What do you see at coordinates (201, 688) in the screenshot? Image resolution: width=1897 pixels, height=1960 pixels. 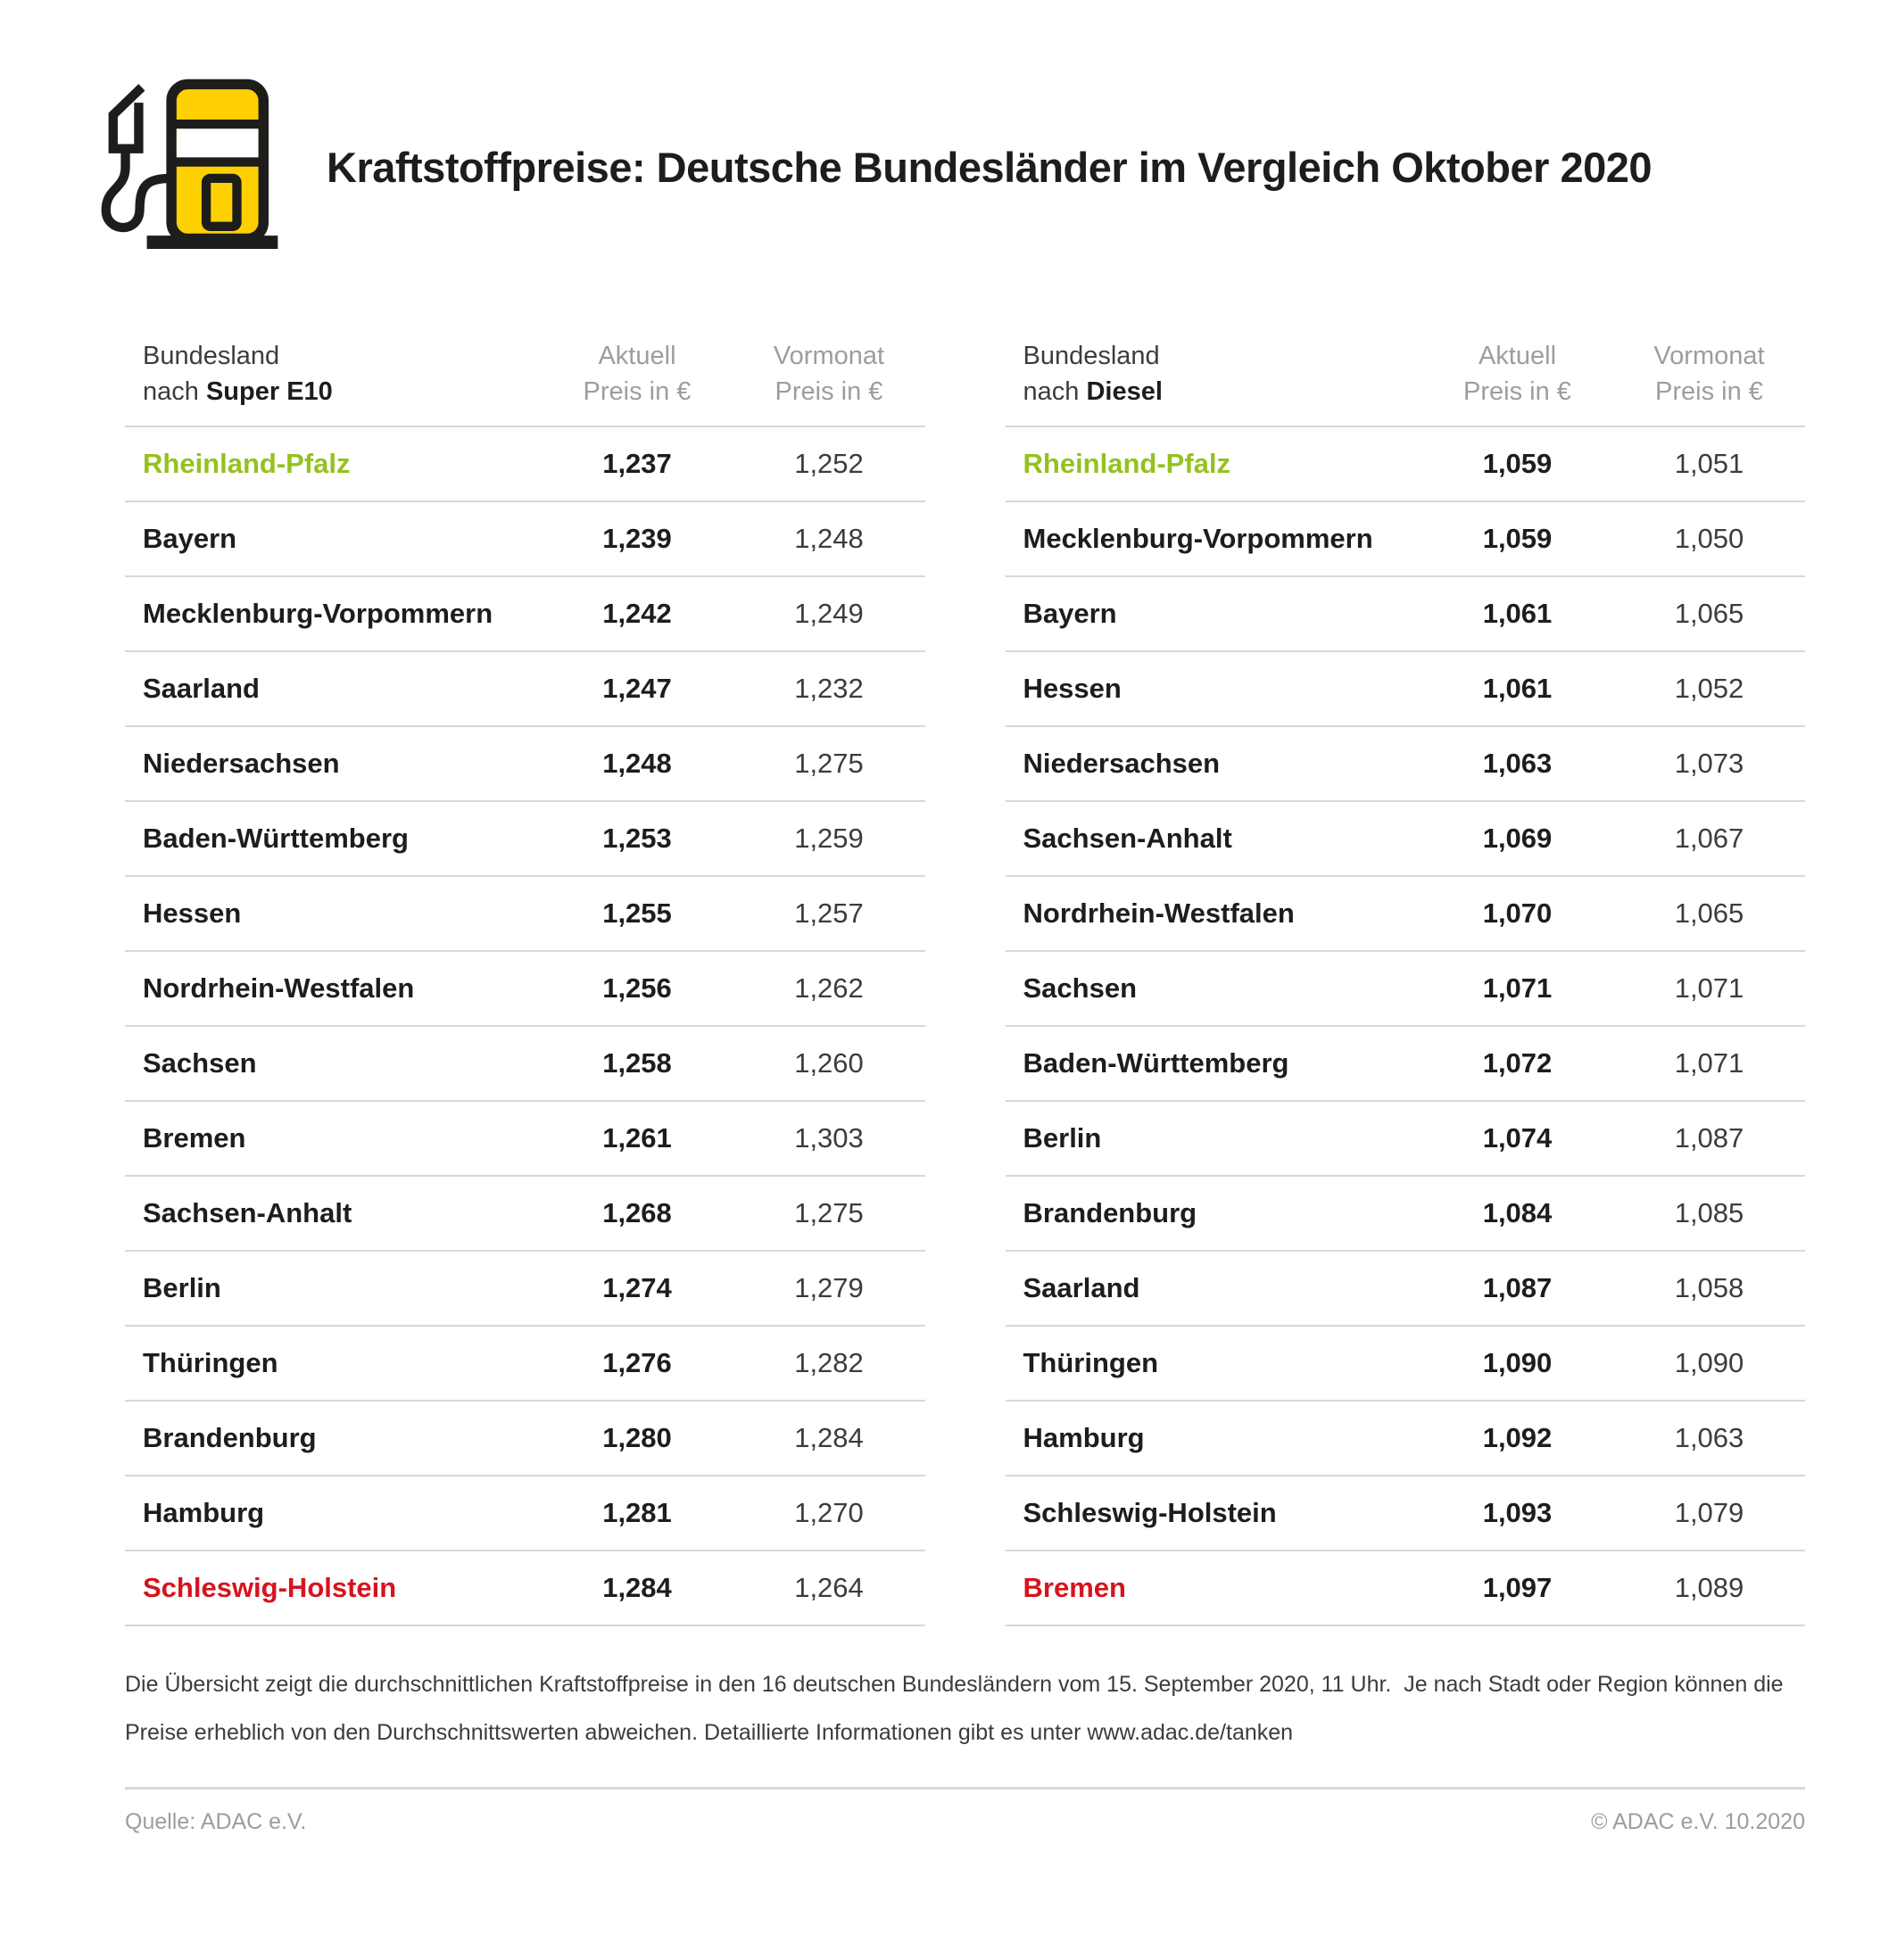 I see `row-bundesland: Saarland` at bounding box center [201, 688].